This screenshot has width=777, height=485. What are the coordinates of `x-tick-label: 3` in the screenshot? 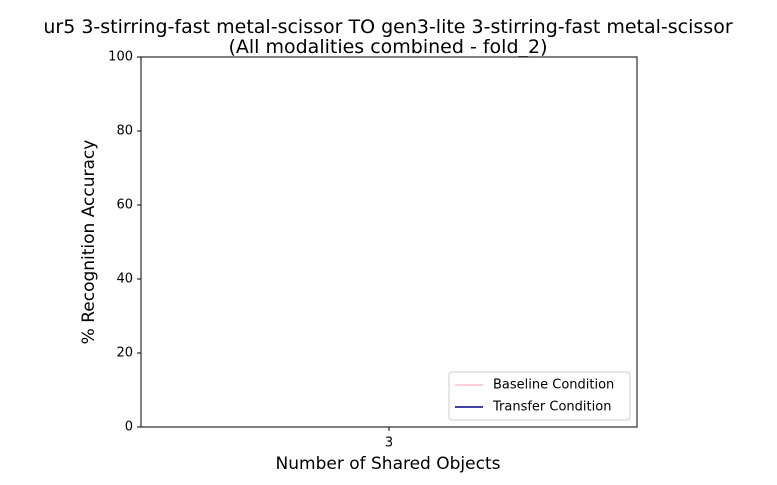 It's located at (389, 443).